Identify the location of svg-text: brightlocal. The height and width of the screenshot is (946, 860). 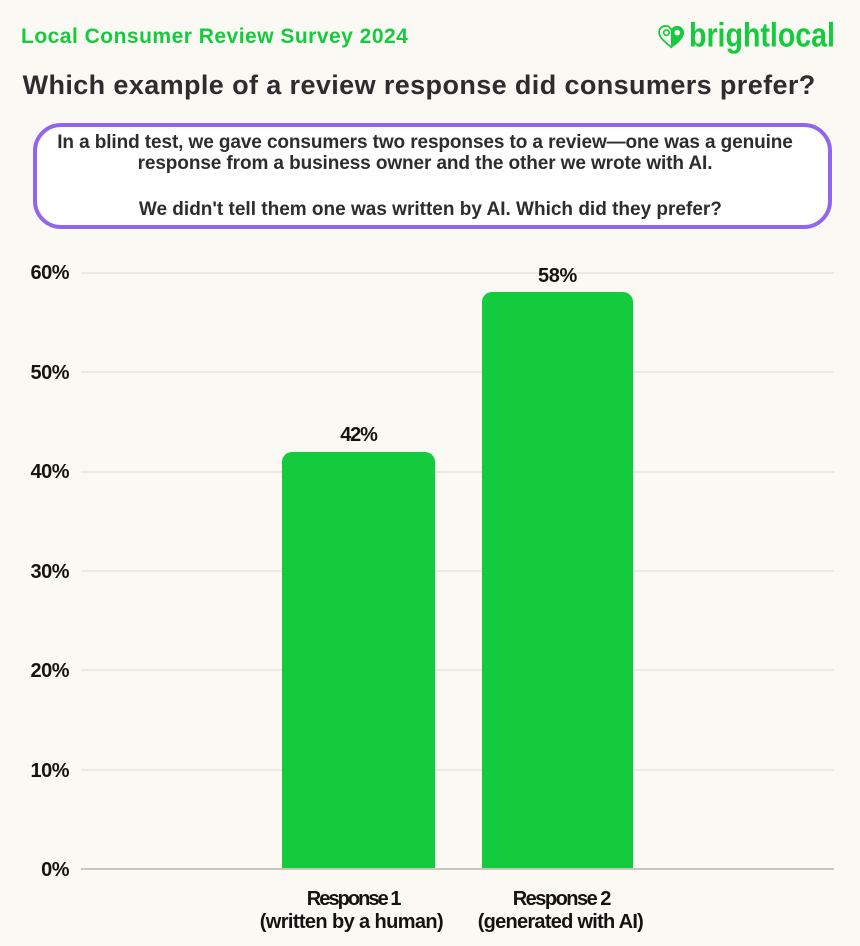
(762, 36).